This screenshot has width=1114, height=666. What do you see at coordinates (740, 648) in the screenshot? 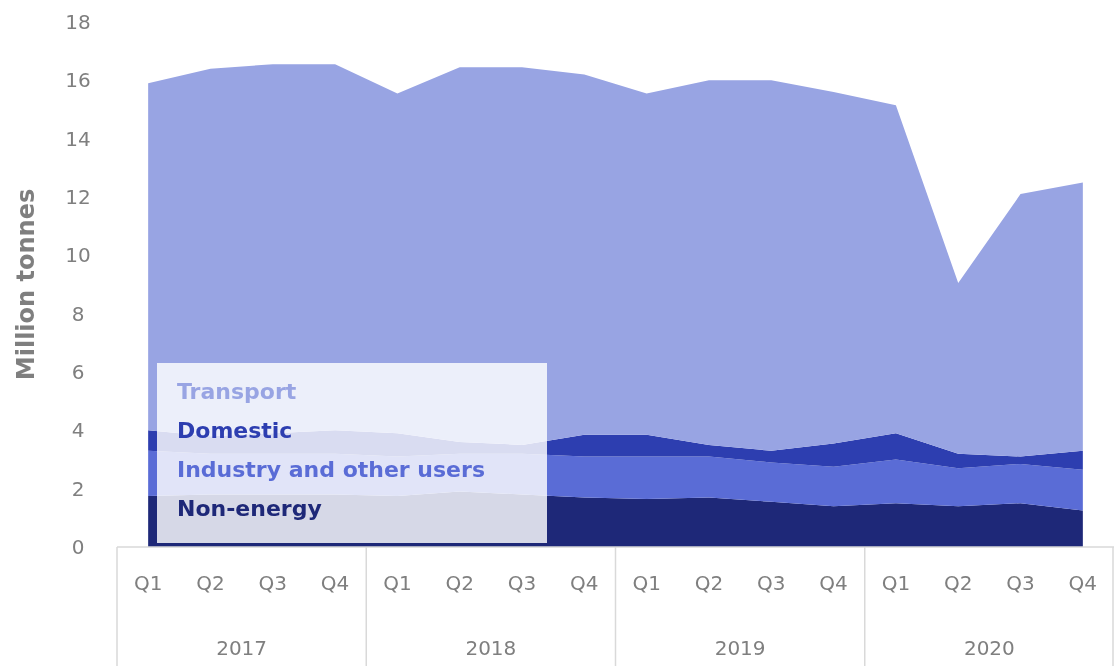
I see `text: 2019` at bounding box center [740, 648].